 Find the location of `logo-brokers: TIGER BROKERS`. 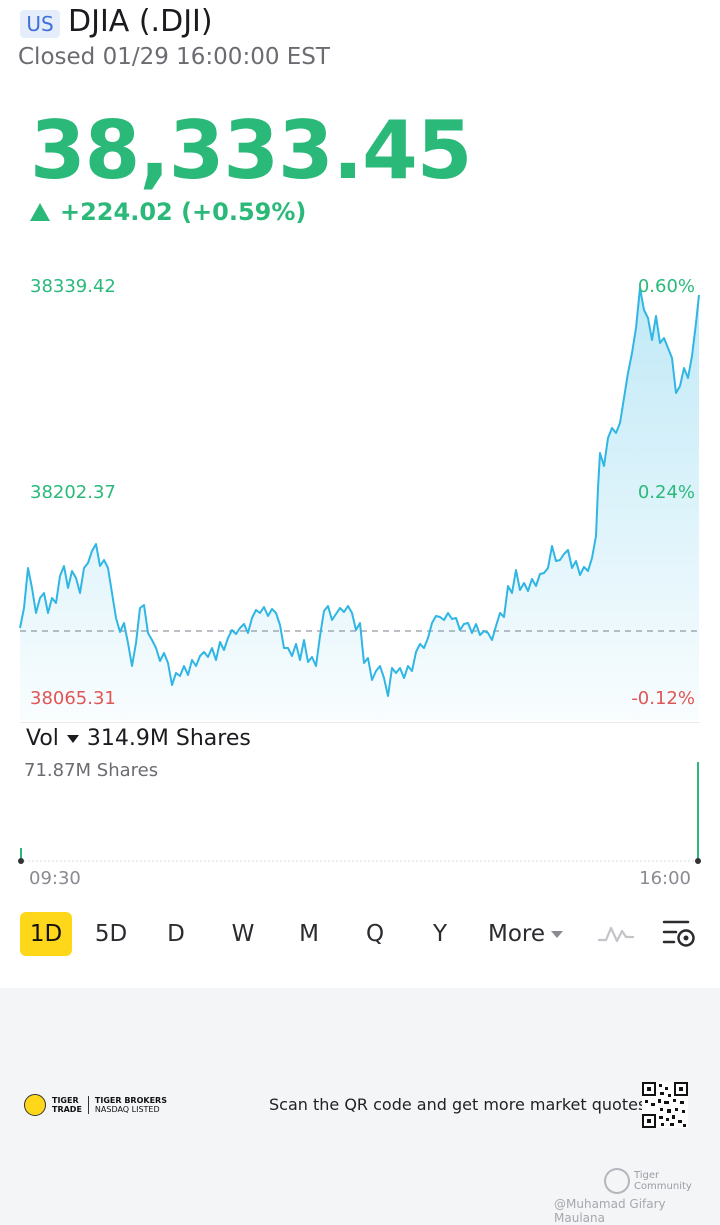

logo-brokers: TIGER BROKERS is located at coordinates (130, 1100).